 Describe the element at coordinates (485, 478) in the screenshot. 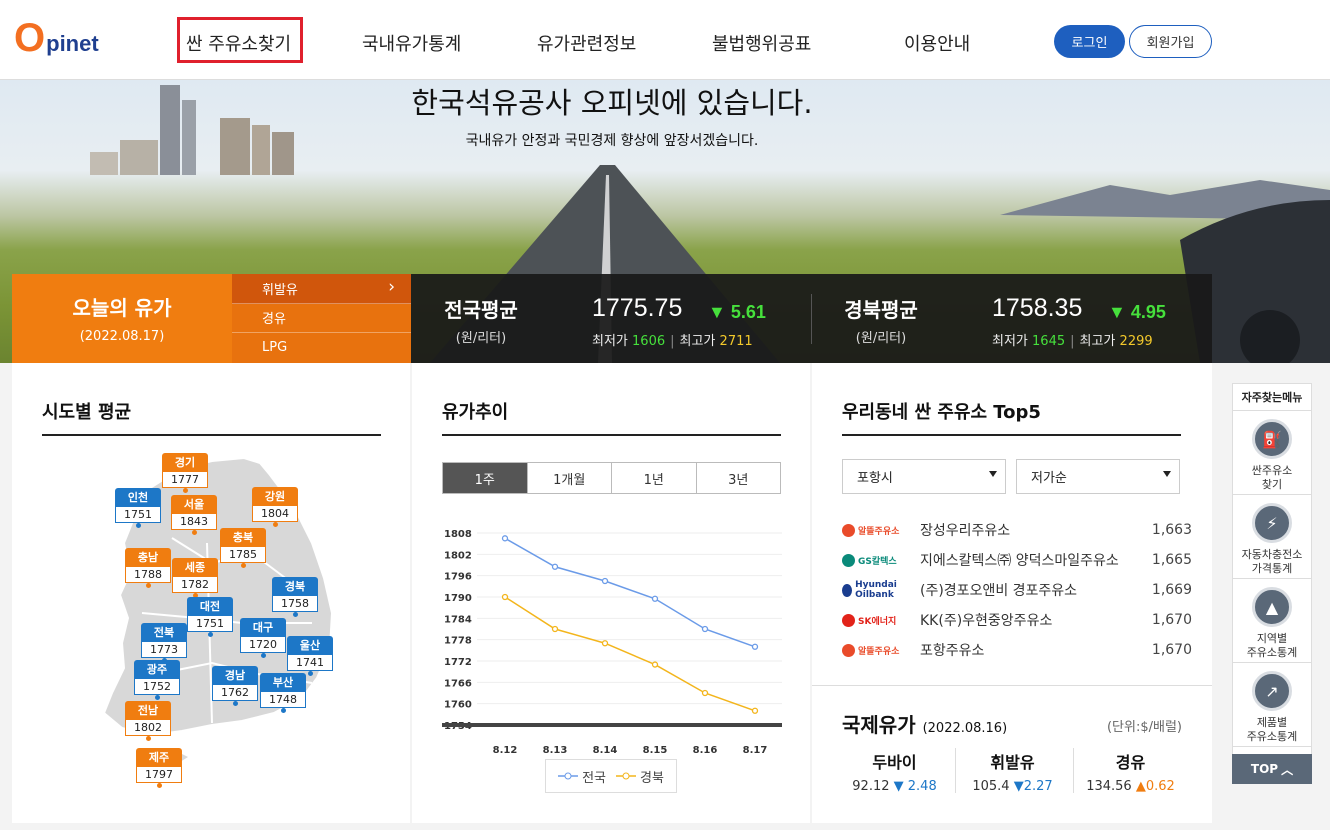

I see `tab-1-week: 1주` at that location.